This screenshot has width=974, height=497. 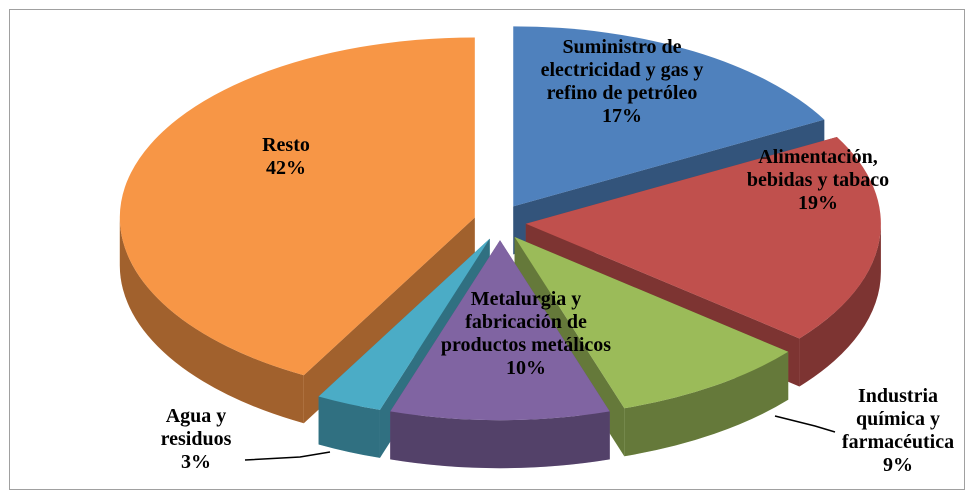 I want to click on value-label: 42%, so click(x=286, y=168).